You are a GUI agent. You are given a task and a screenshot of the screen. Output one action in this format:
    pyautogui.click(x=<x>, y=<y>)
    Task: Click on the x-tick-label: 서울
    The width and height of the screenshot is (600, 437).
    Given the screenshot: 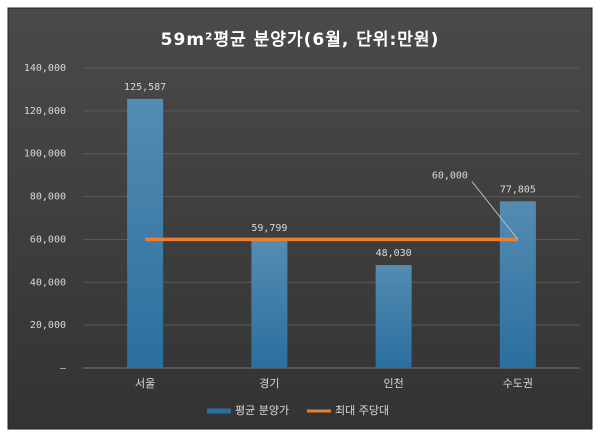 What is the action you would take?
    pyautogui.click(x=145, y=383)
    